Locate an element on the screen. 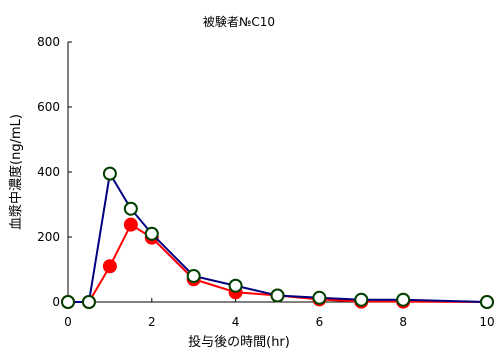 The image size is (495, 353). y-tick-label: 800 is located at coordinates (48, 42).